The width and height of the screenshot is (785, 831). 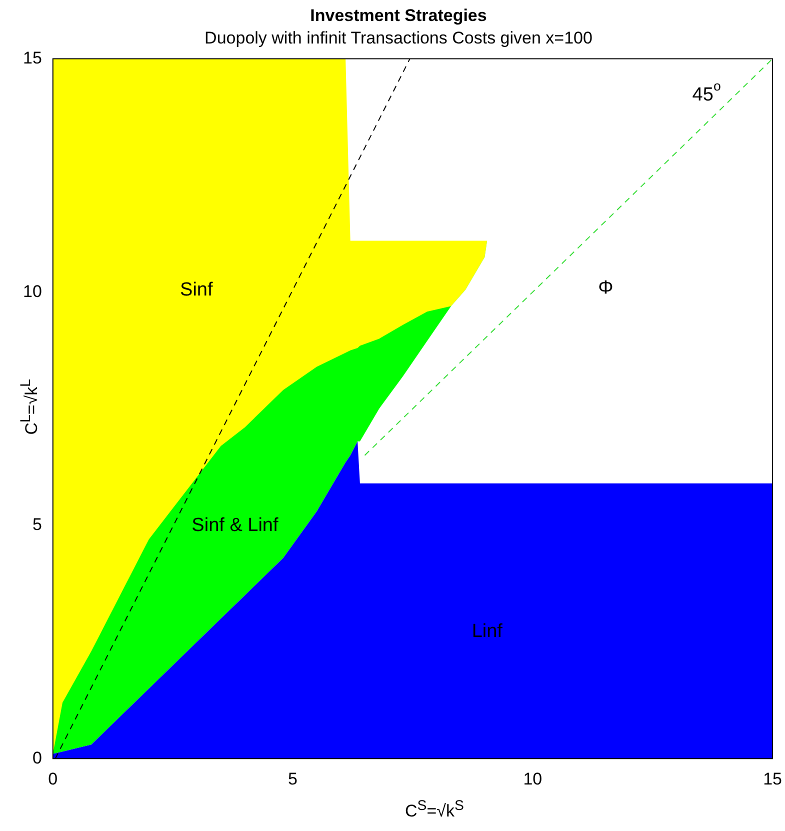 I want to click on x-tick-label: 0, so click(x=53, y=778).